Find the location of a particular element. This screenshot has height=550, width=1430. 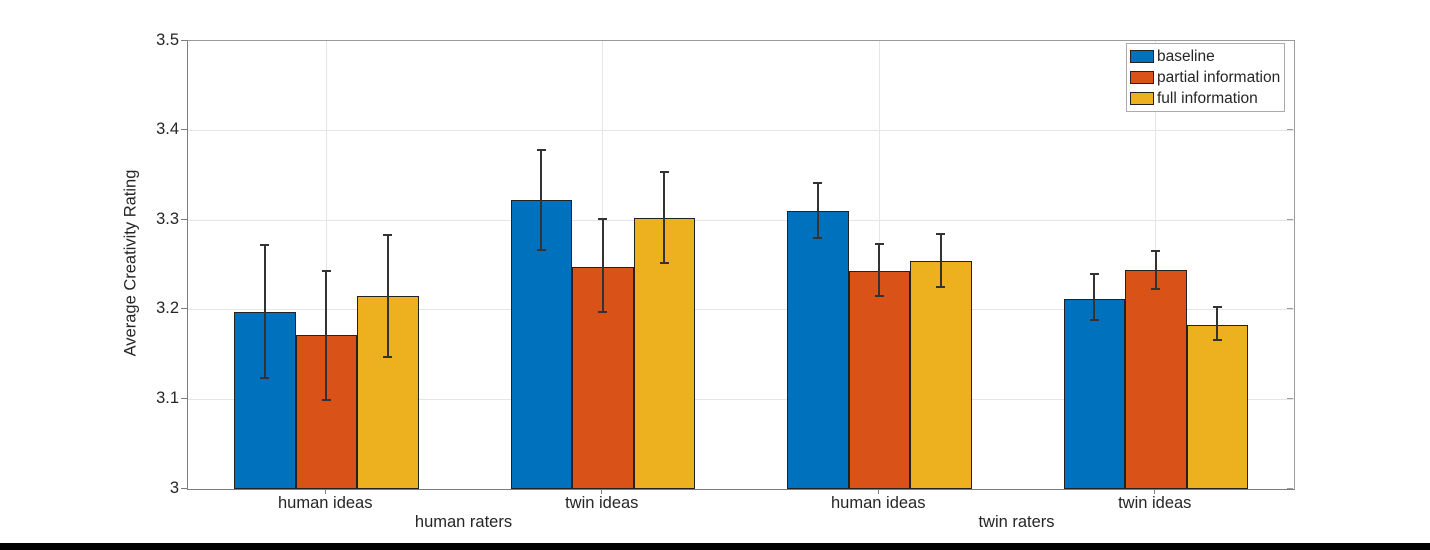

gridline-y-3.1 is located at coordinates (741, 399).